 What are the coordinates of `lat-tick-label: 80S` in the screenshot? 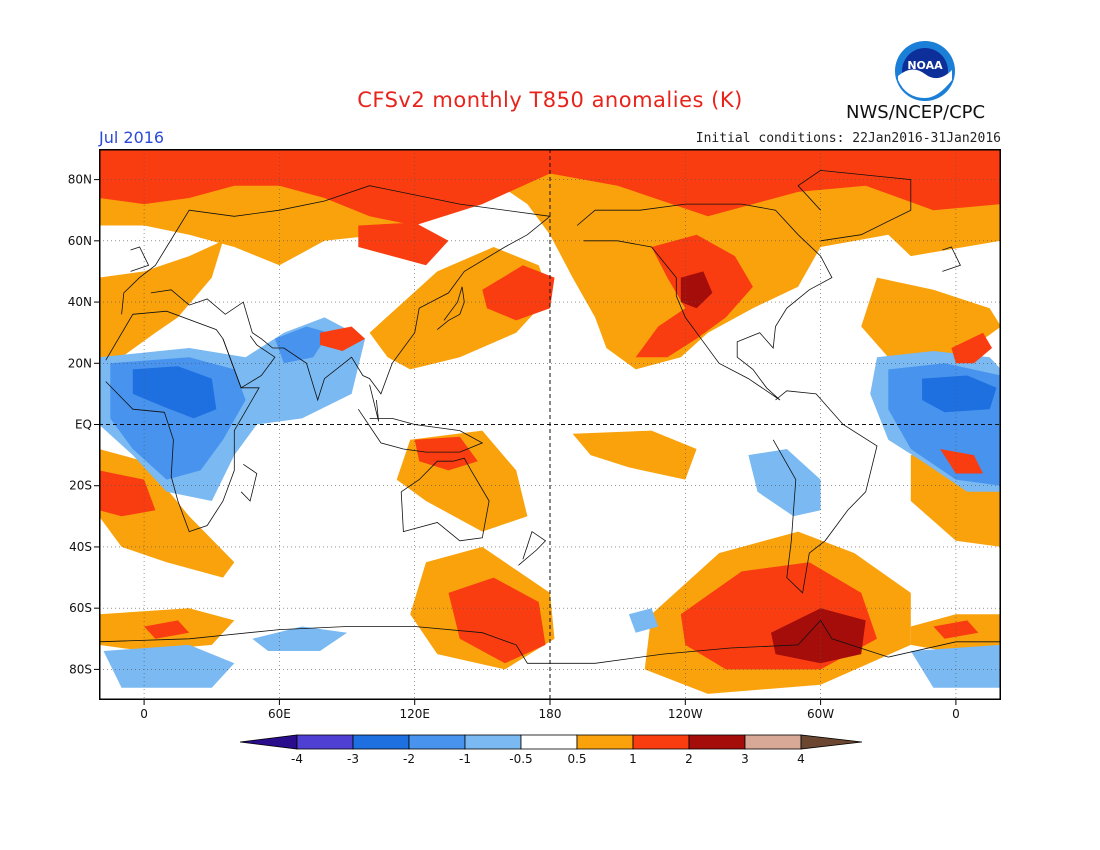 It's located at (80, 669).